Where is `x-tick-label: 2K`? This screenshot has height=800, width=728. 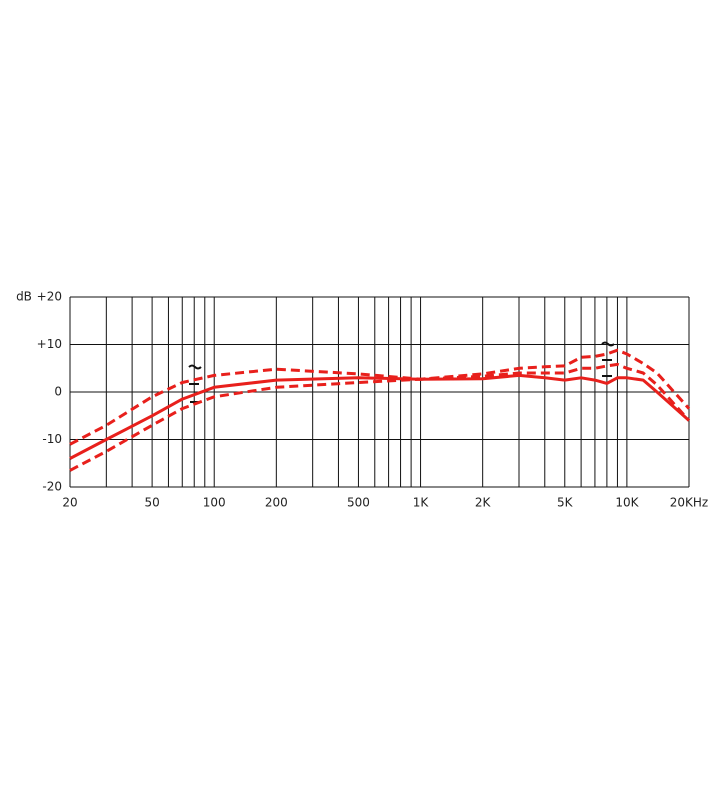
x-tick-label: 2K is located at coordinates (483, 503).